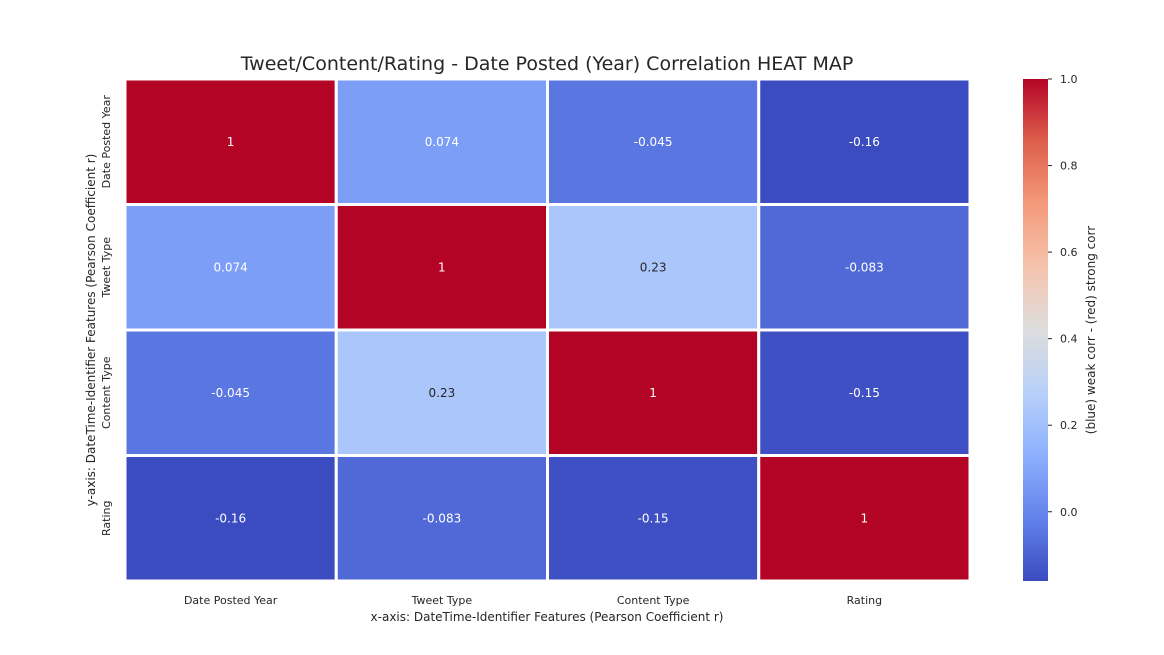 The width and height of the screenshot is (1164, 655). Describe the element at coordinates (231, 600) in the screenshot. I see `x-tick-label: Date Posted Year` at that location.